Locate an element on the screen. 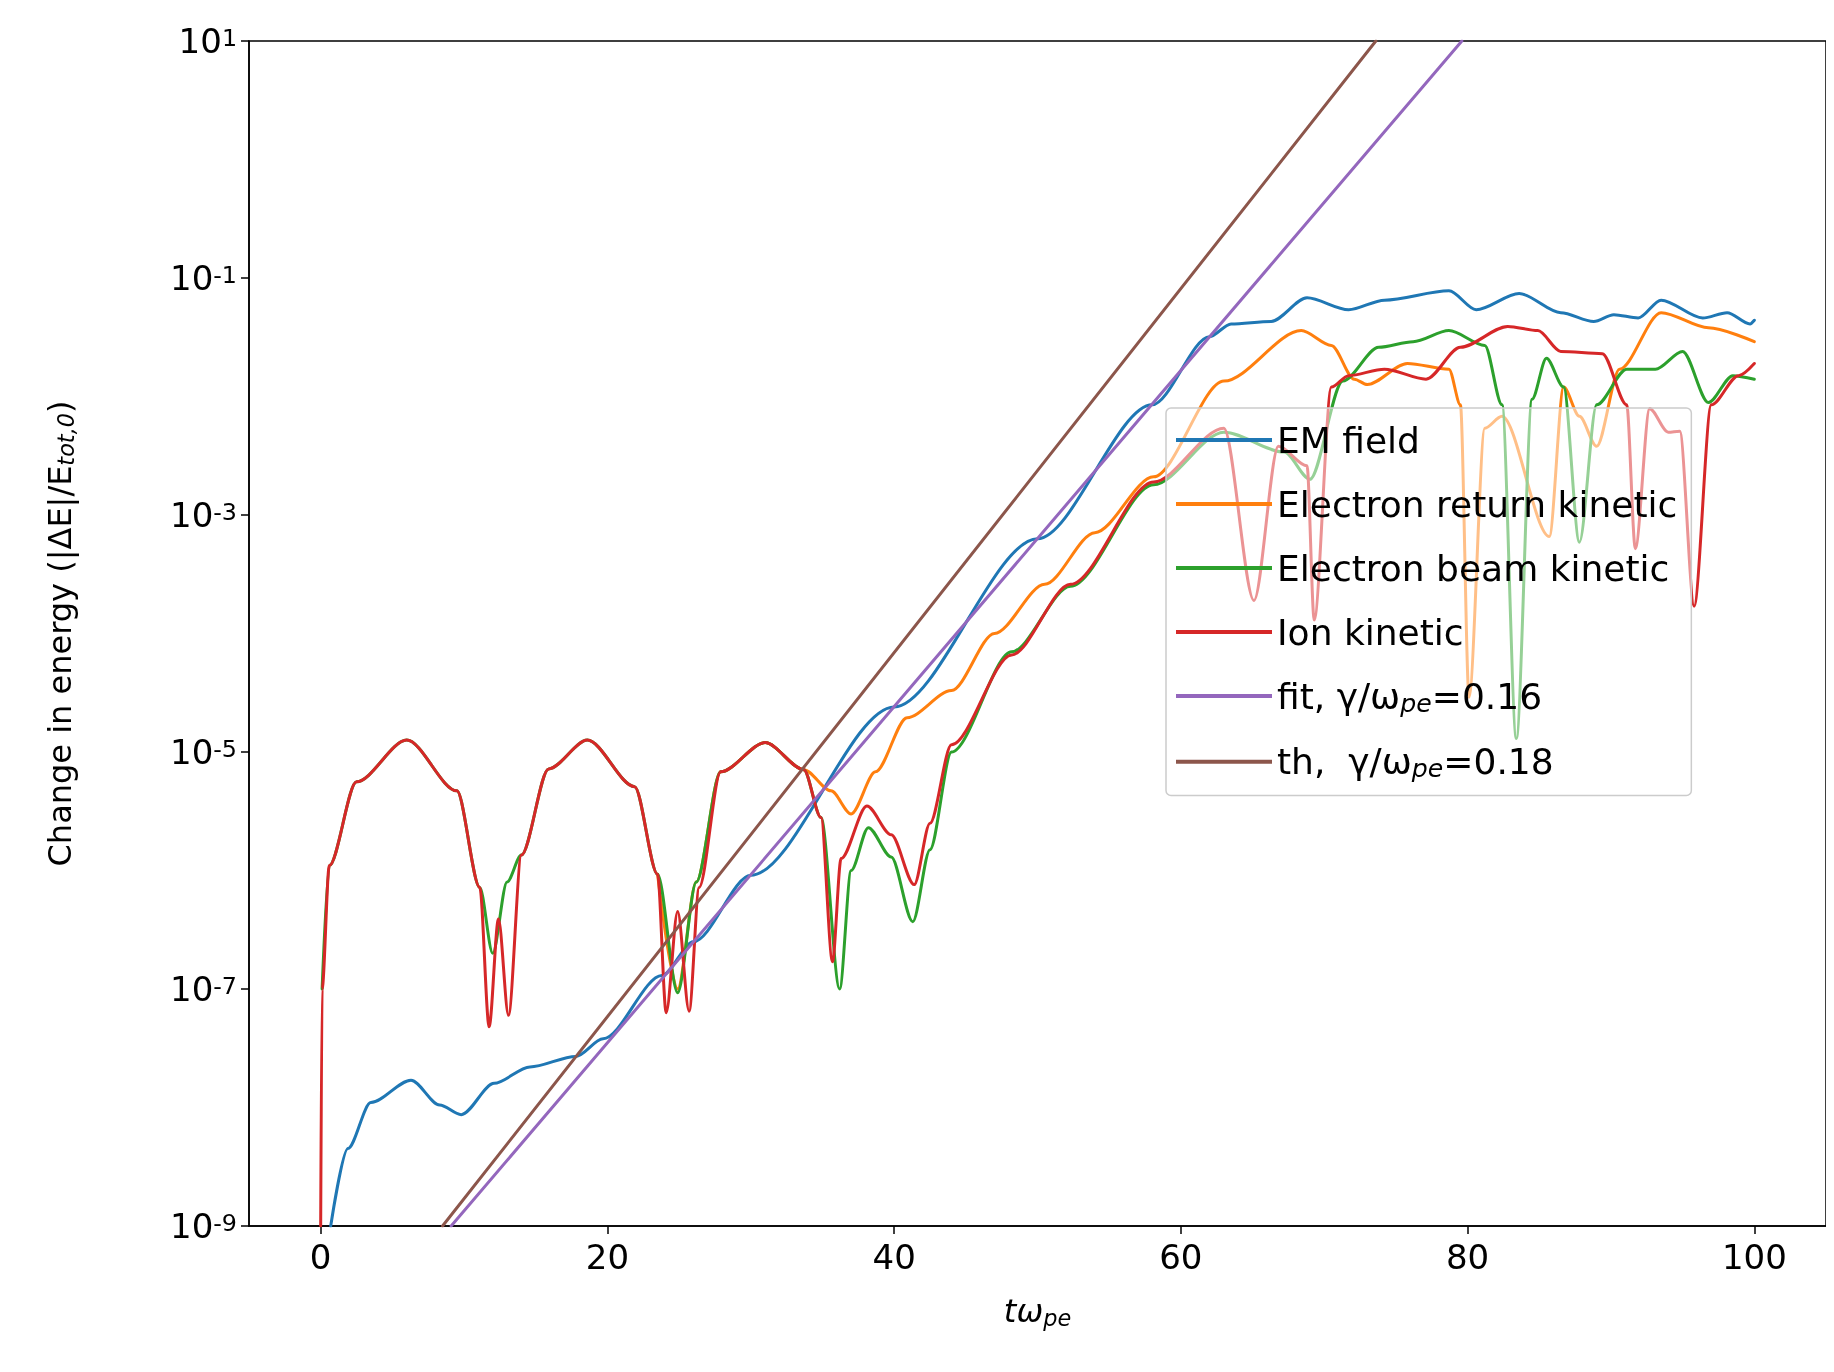 The image size is (1834, 1372). x-tick-label: 60 is located at coordinates (1181, 1257).